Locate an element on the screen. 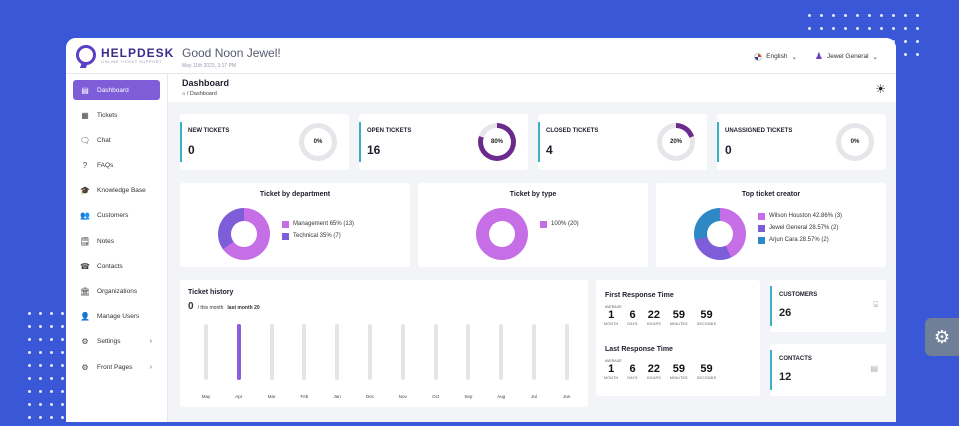 Image resolution: width=959 pixels, height=426 pixels. legend-item: 100% (20) is located at coordinates (559, 224).